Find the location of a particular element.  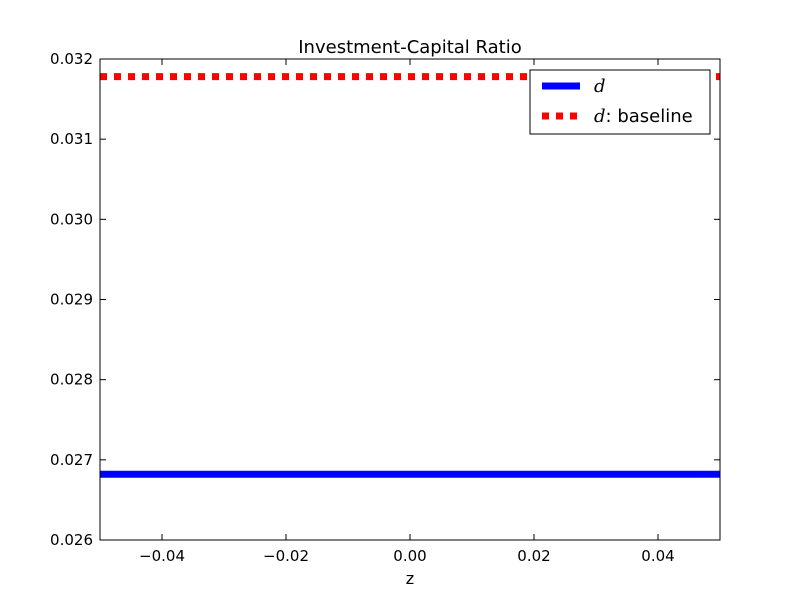

chart-title: Investment-Capital Ratio is located at coordinates (410, 47).